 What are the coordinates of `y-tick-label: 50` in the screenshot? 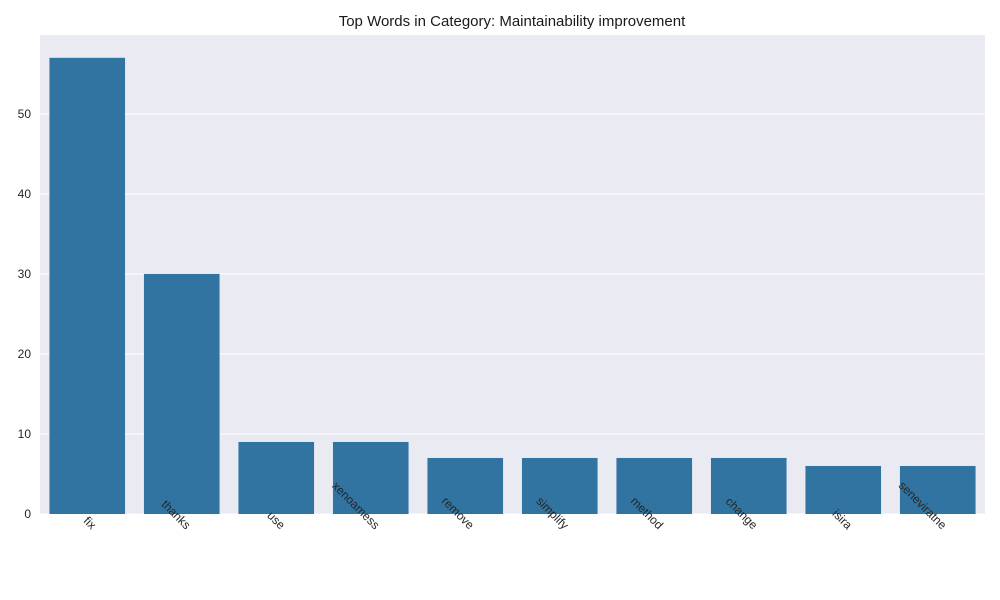 It's located at (25, 114).